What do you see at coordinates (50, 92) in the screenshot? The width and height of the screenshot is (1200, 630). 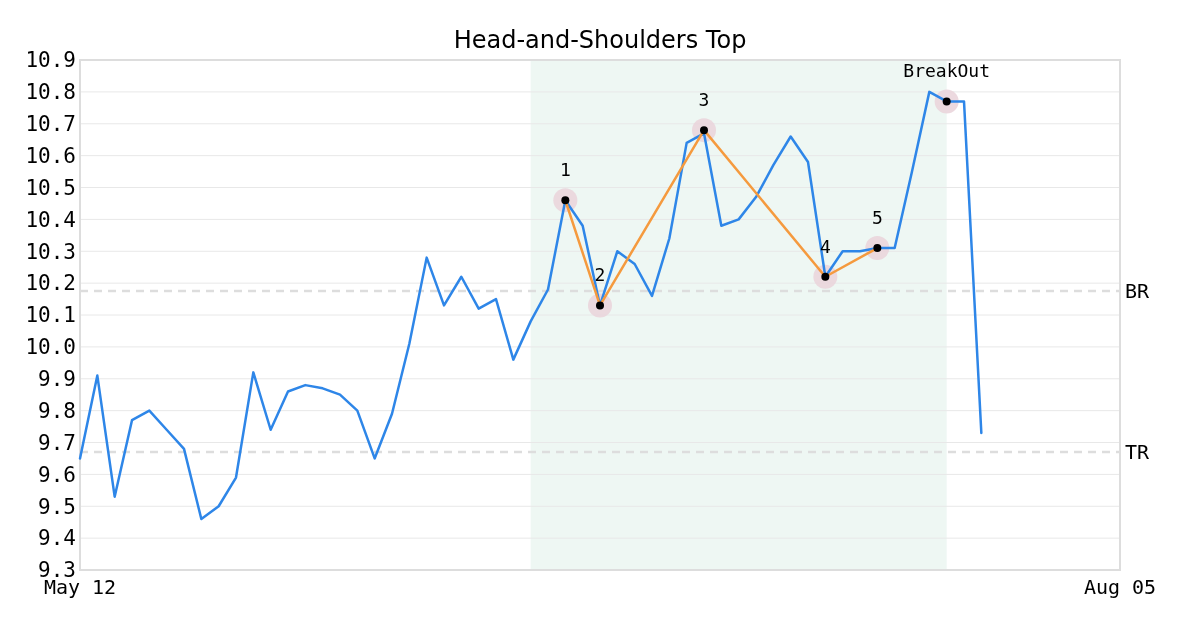 I see `y-tick-label: 10.8` at bounding box center [50, 92].